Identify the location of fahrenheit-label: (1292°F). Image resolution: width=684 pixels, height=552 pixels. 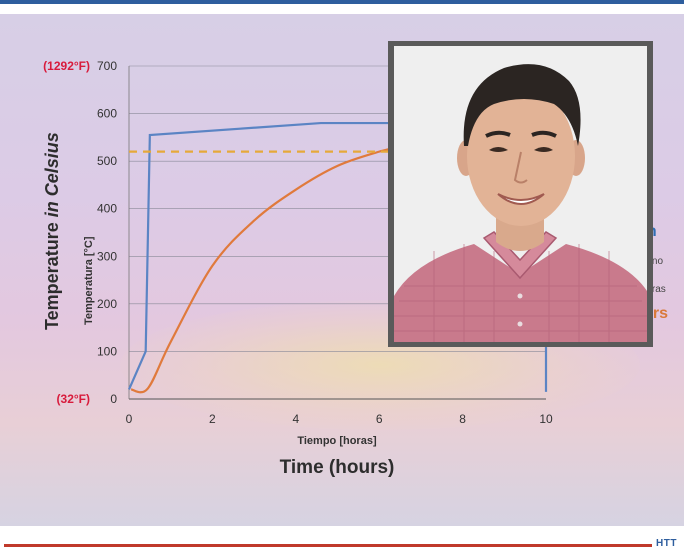
(66, 66).